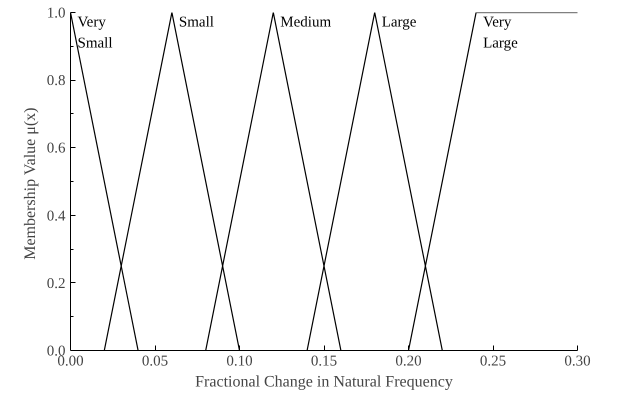  What do you see at coordinates (239, 362) in the screenshot?
I see `x-tick-label: 0.10` at bounding box center [239, 362].